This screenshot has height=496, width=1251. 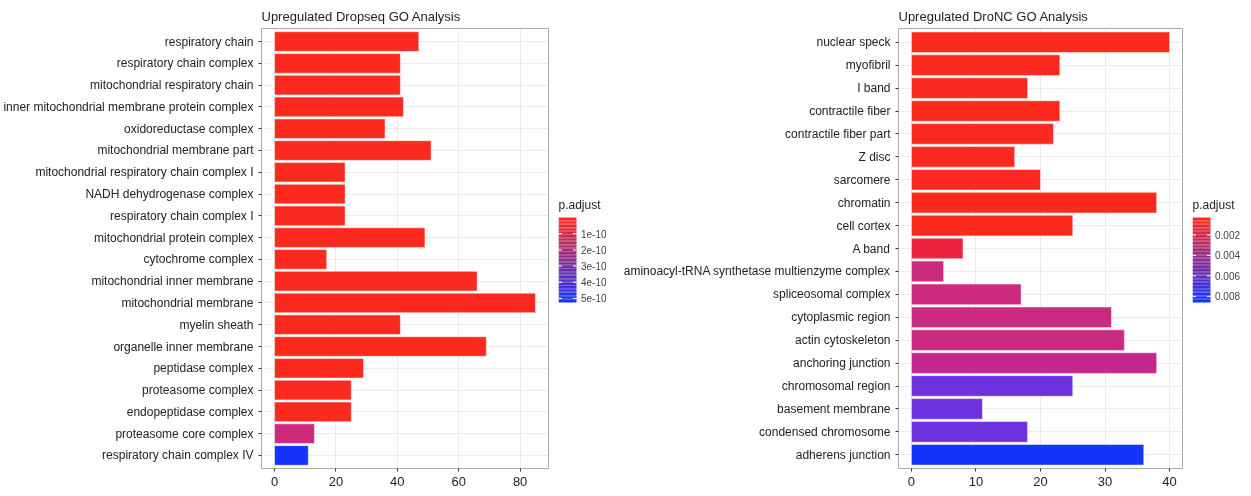 I want to click on y-tick-label: chromatin, so click(x=864, y=202).